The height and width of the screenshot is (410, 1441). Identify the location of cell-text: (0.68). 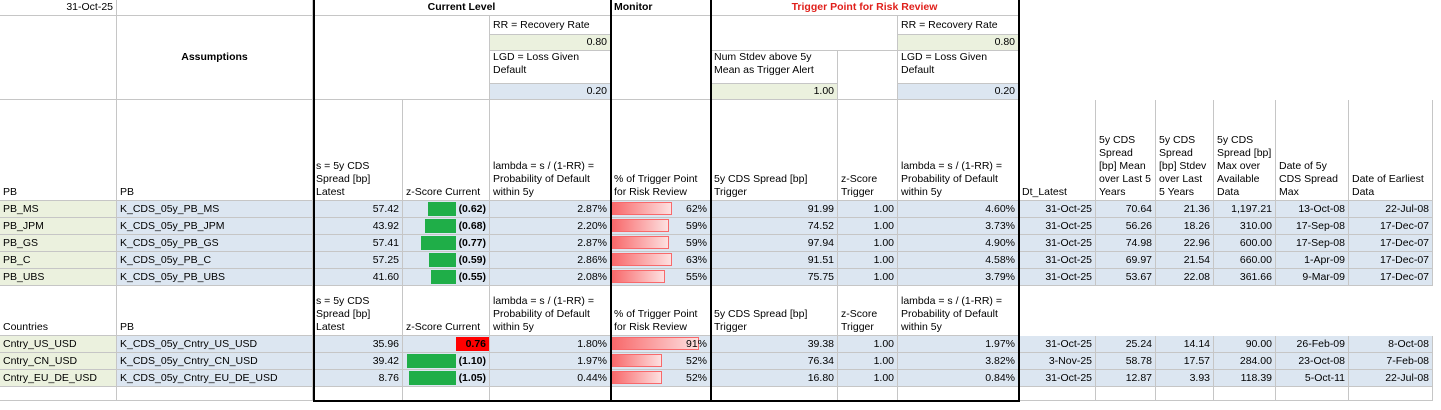
(472, 225).